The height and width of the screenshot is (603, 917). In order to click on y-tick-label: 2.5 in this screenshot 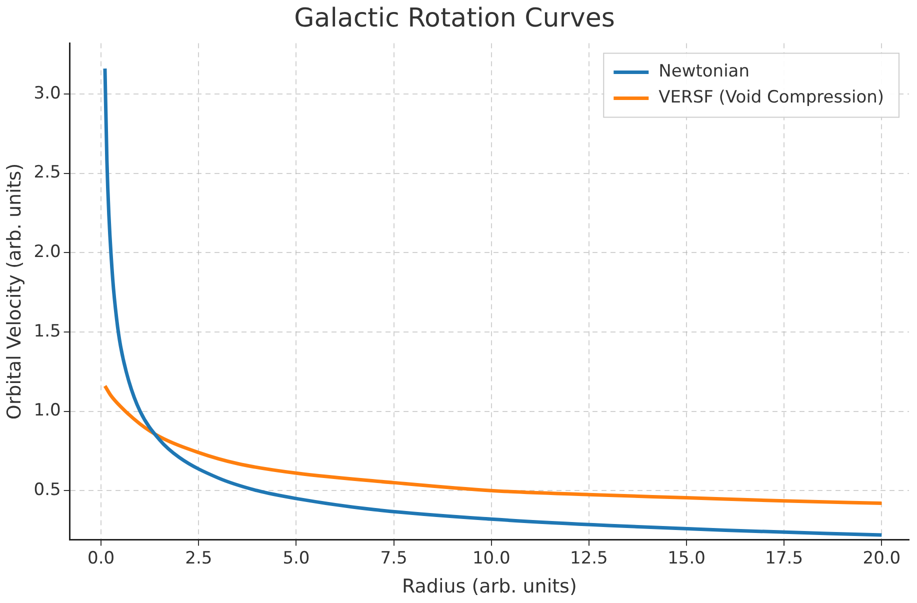, I will do `click(47, 172)`.